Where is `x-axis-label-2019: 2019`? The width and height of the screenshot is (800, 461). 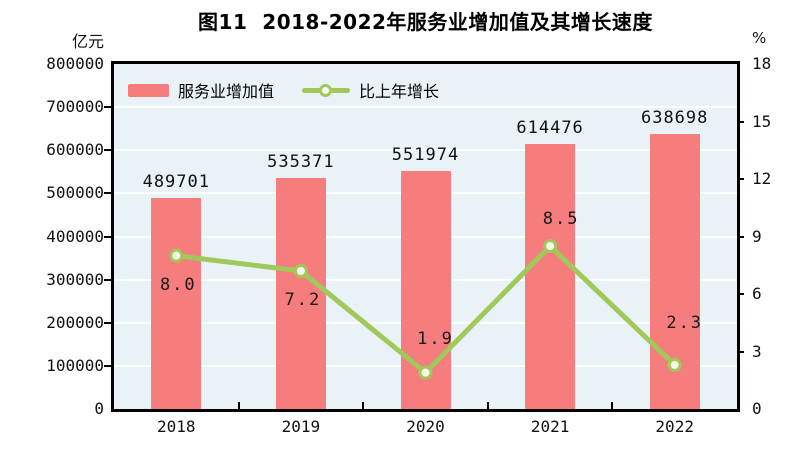
x-axis-label-2019: 2019 is located at coordinates (301, 426).